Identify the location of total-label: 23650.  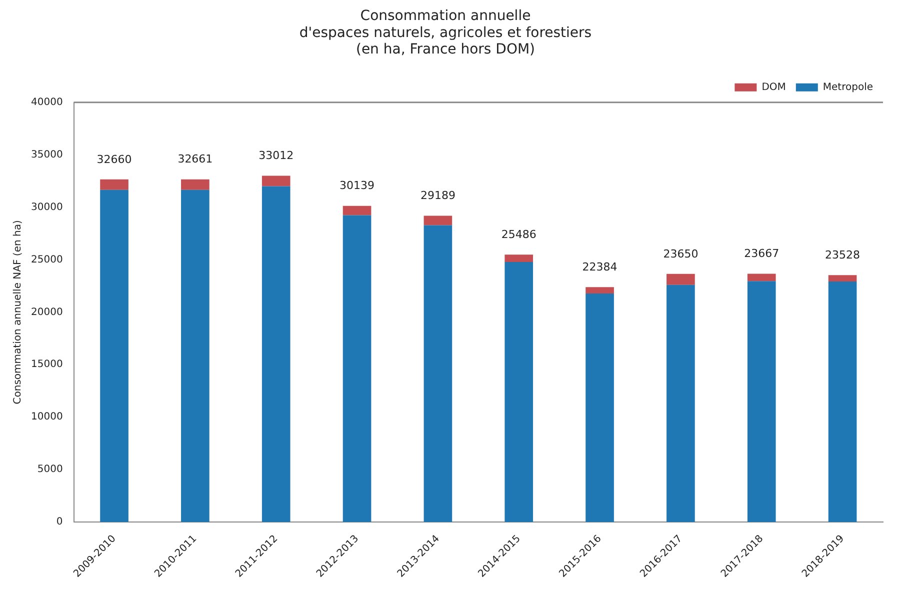
(680, 253).